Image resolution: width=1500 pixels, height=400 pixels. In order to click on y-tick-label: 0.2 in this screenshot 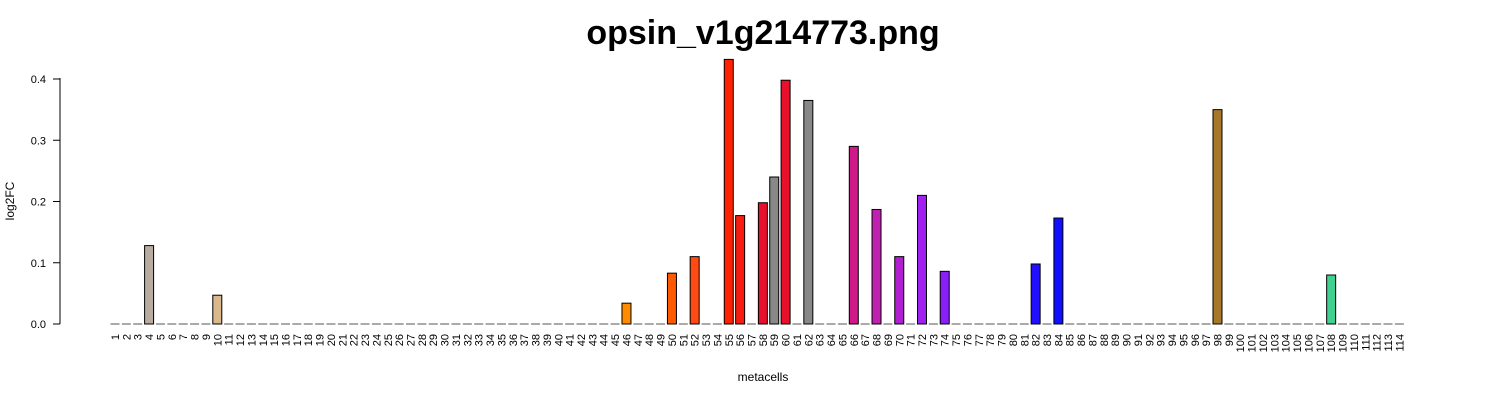, I will do `click(38, 203)`.